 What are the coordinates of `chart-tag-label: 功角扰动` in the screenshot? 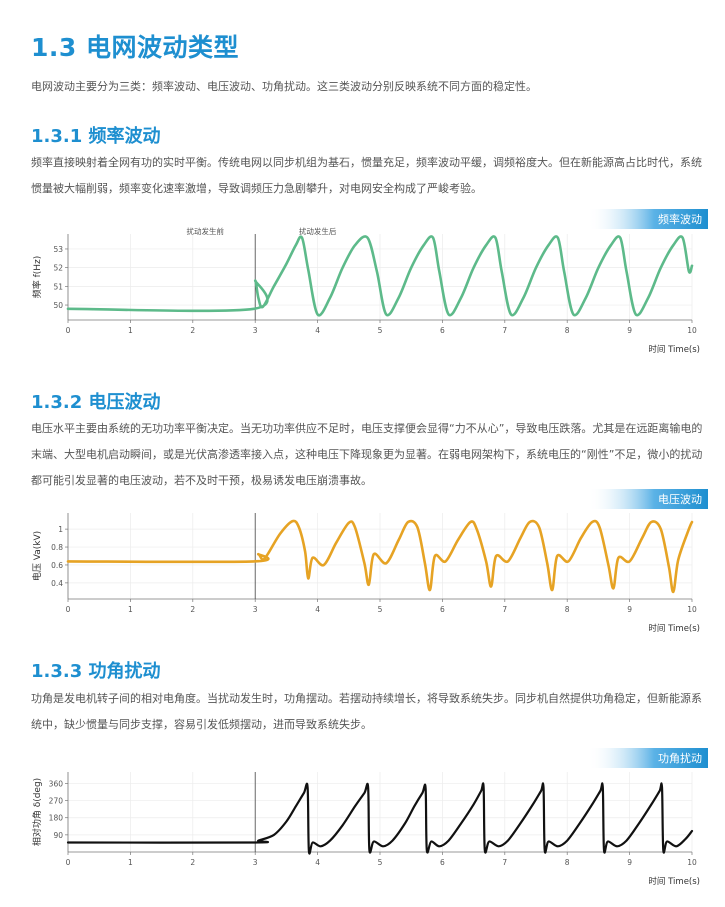 It's located at (680, 758).